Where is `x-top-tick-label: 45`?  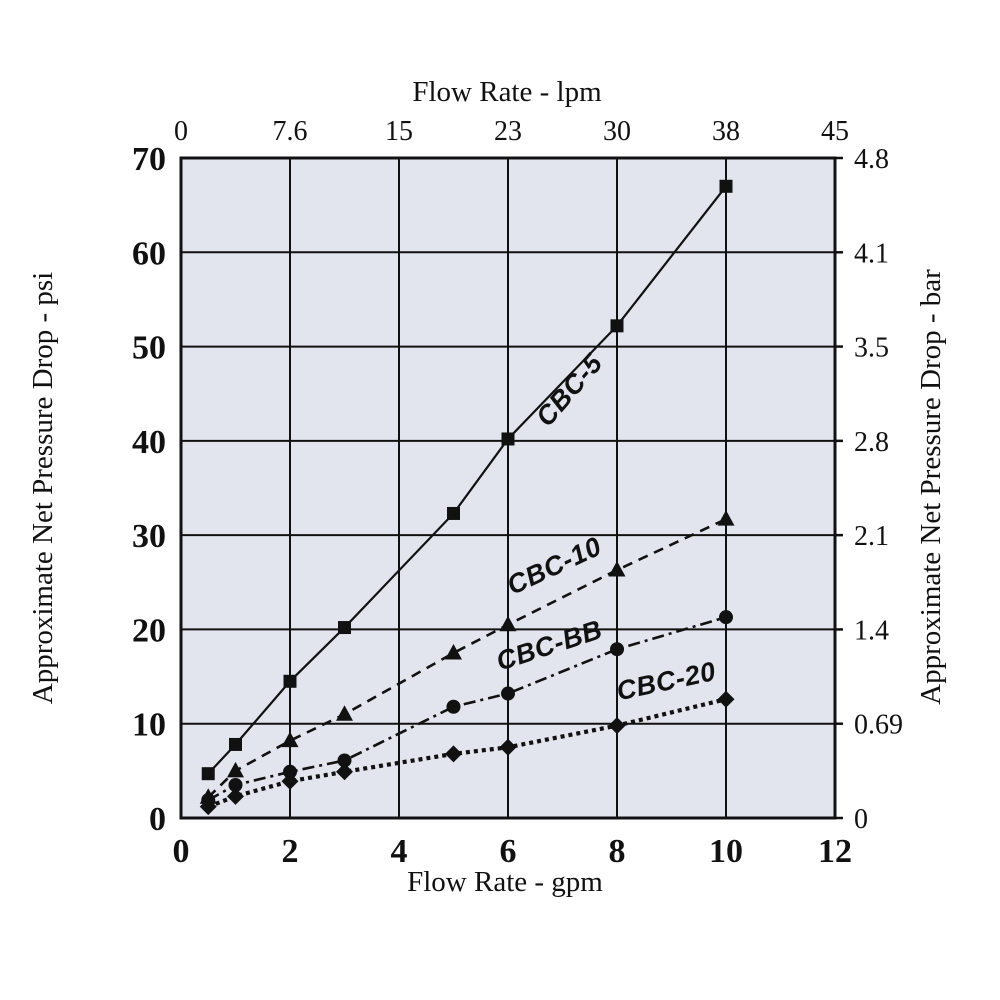
x-top-tick-label: 45 is located at coordinates (835, 131).